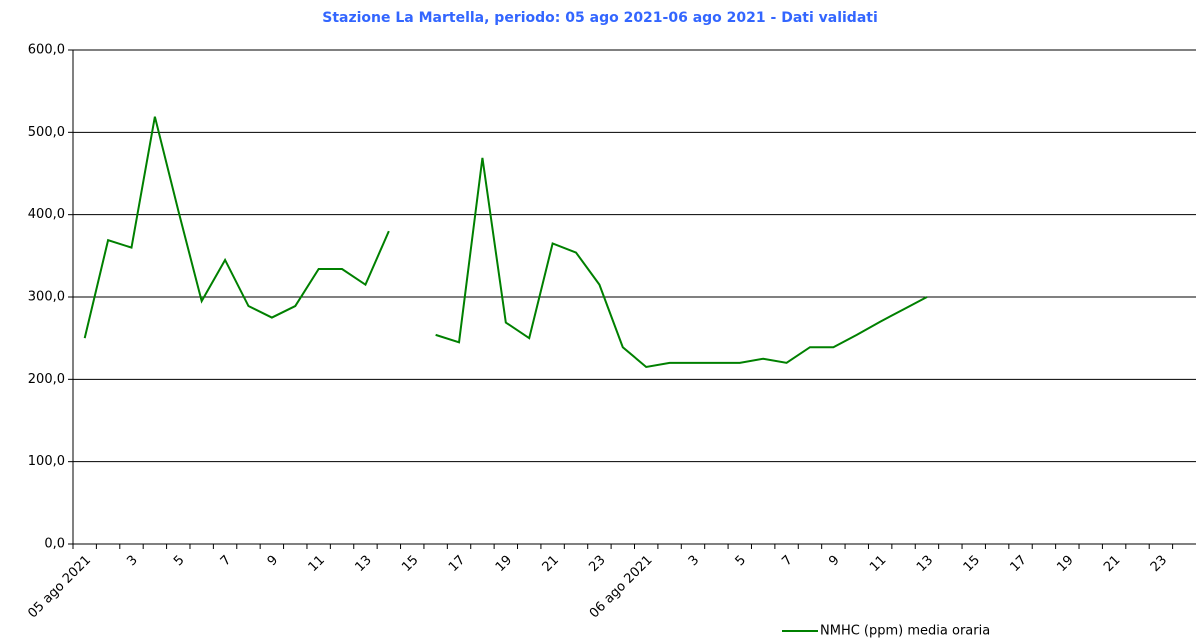  What do you see at coordinates (46, 297) in the screenshot?
I see `y-tick-label: 300,0` at bounding box center [46, 297].